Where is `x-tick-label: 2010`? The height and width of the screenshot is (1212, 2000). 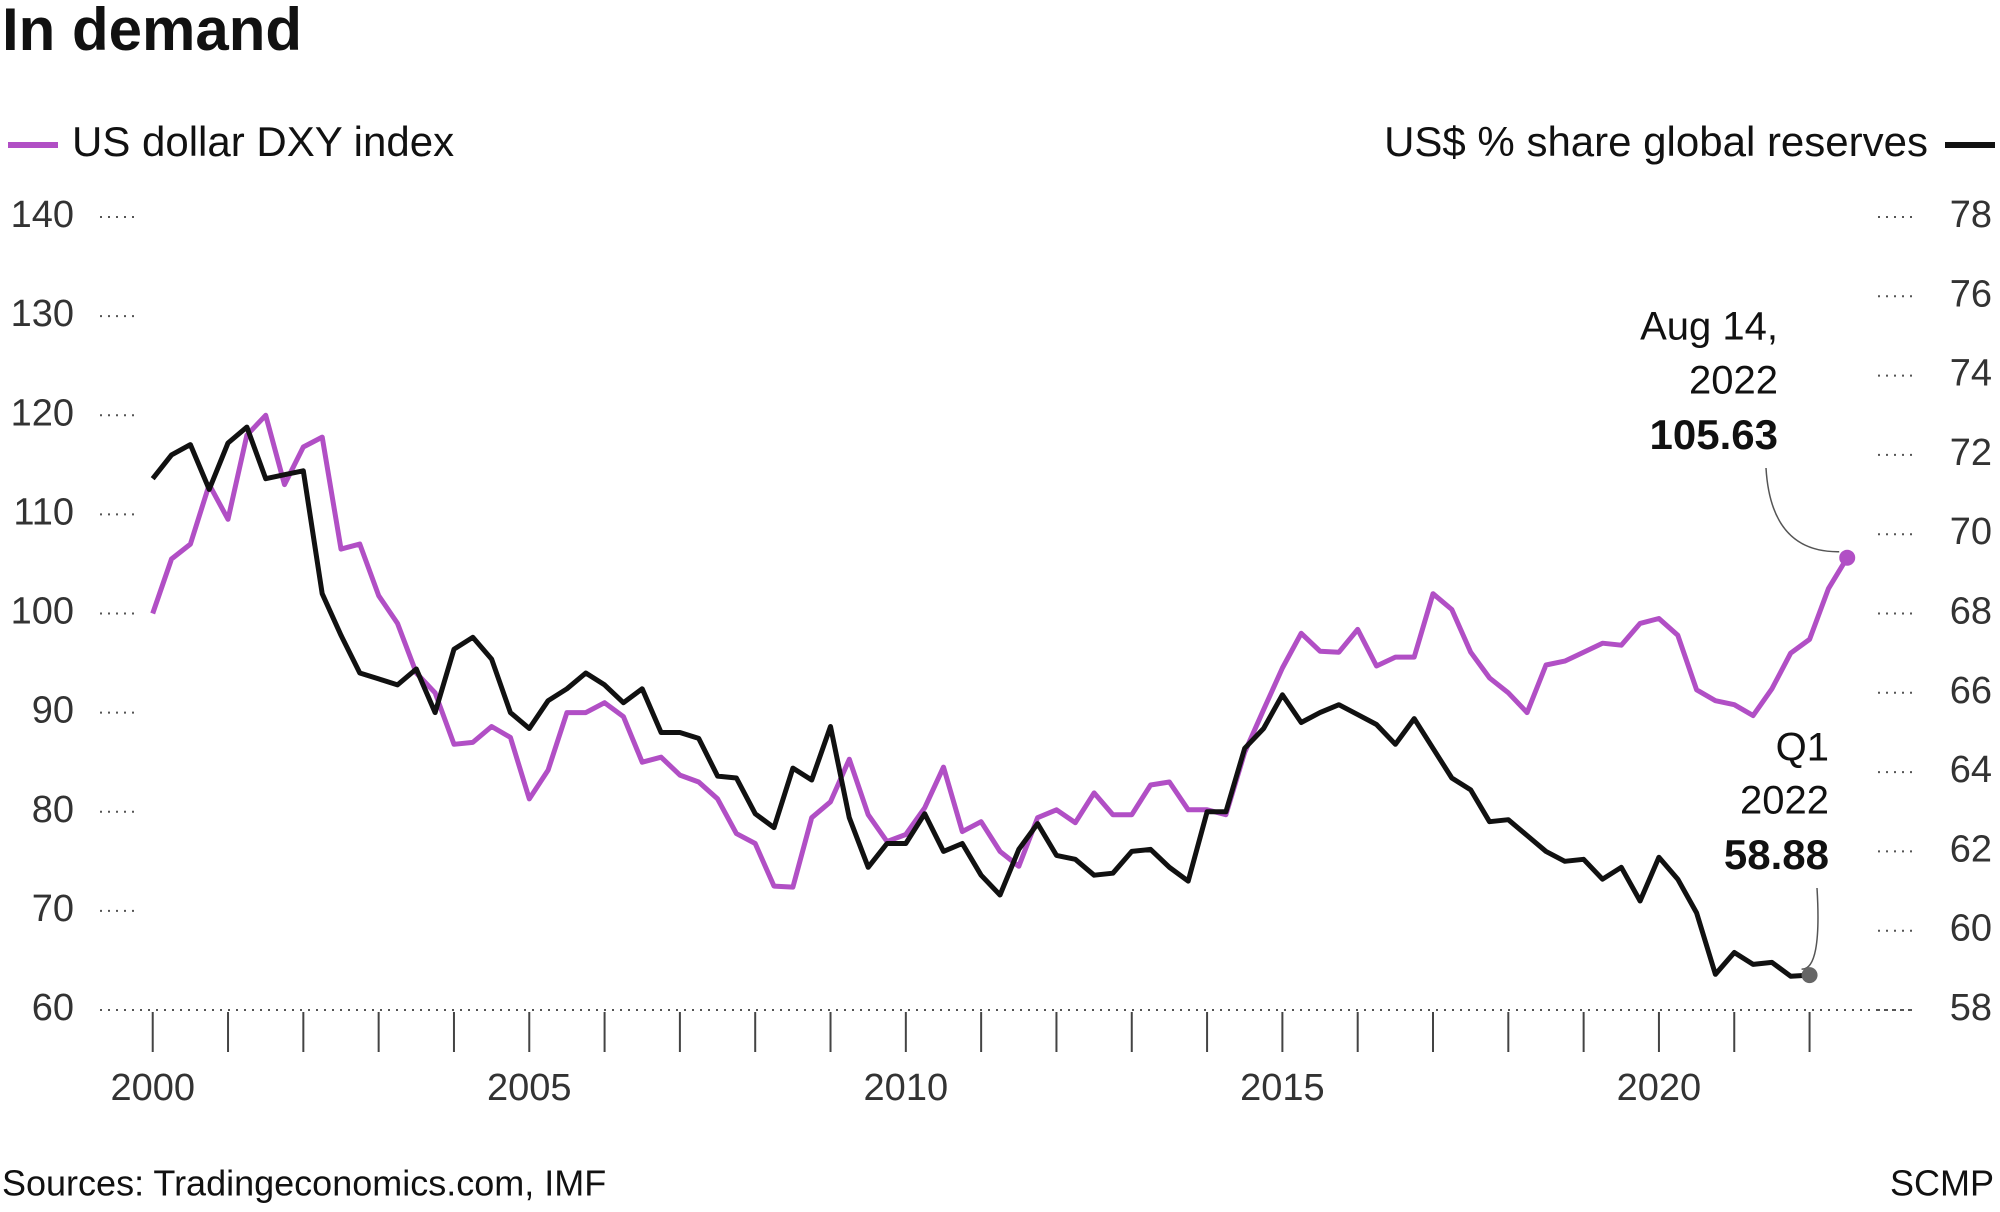
x-tick-label: 2010 is located at coordinates (906, 1088).